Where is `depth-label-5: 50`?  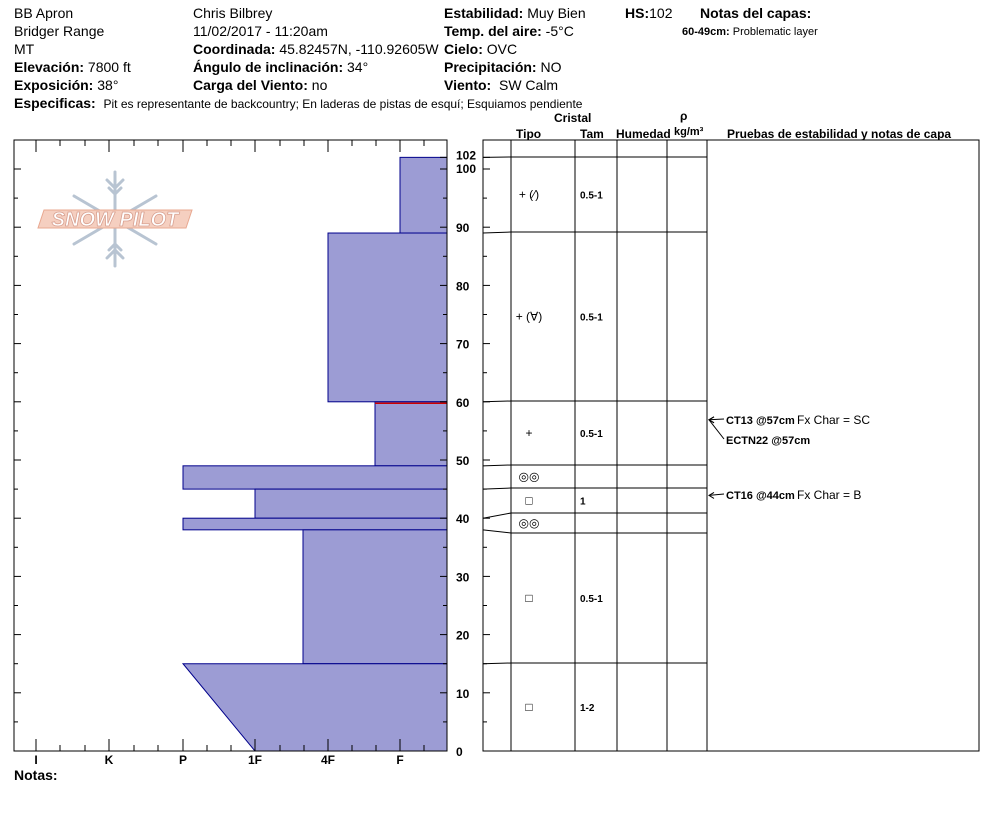 depth-label-5: 50 is located at coordinates (463, 461).